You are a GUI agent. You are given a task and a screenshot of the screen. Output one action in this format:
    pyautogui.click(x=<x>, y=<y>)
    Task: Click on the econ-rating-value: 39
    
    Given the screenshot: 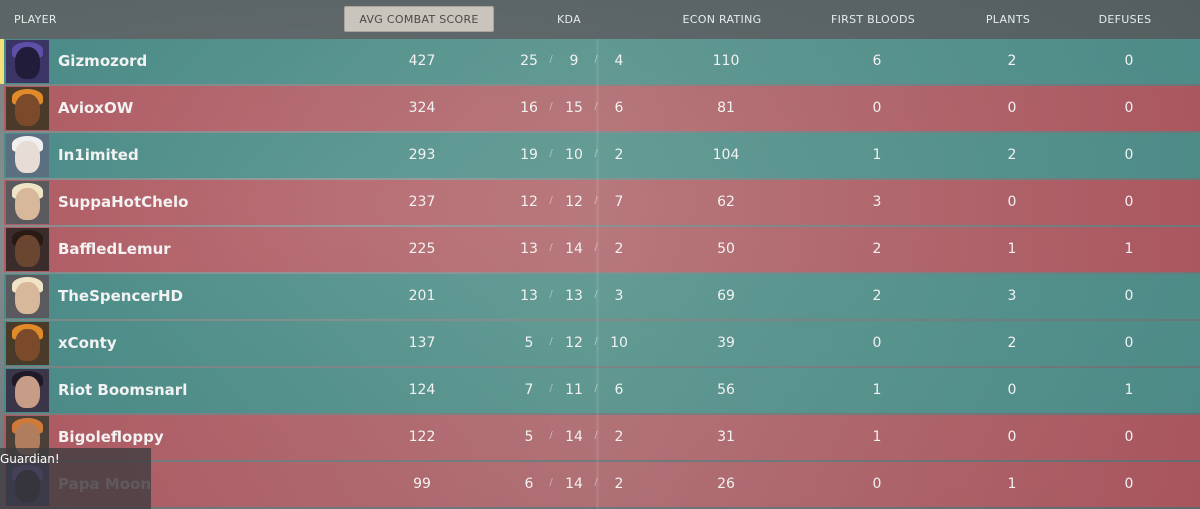 What is the action you would take?
    pyautogui.click(x=726, y=343)
    